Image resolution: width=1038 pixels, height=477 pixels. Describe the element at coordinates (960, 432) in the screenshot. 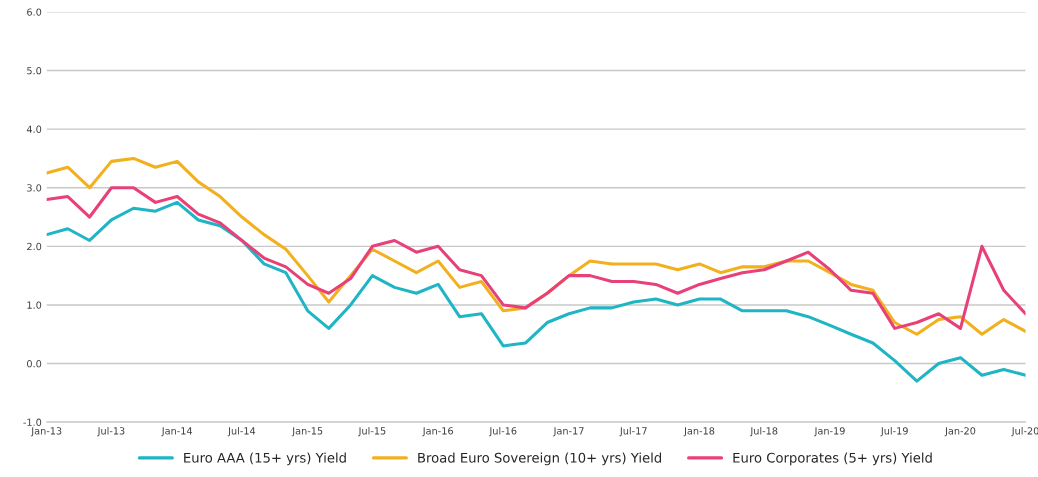

I see `x-tick-label: Jan-20` at that location.